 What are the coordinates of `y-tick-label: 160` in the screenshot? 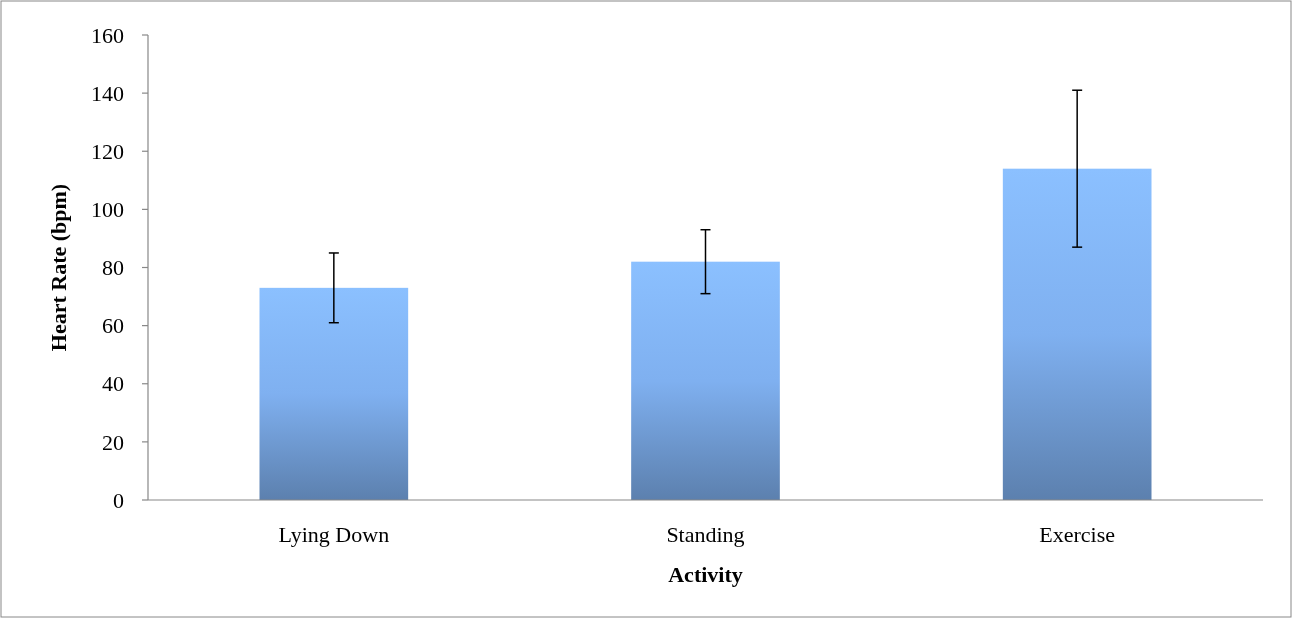 It's located at (107, 35).